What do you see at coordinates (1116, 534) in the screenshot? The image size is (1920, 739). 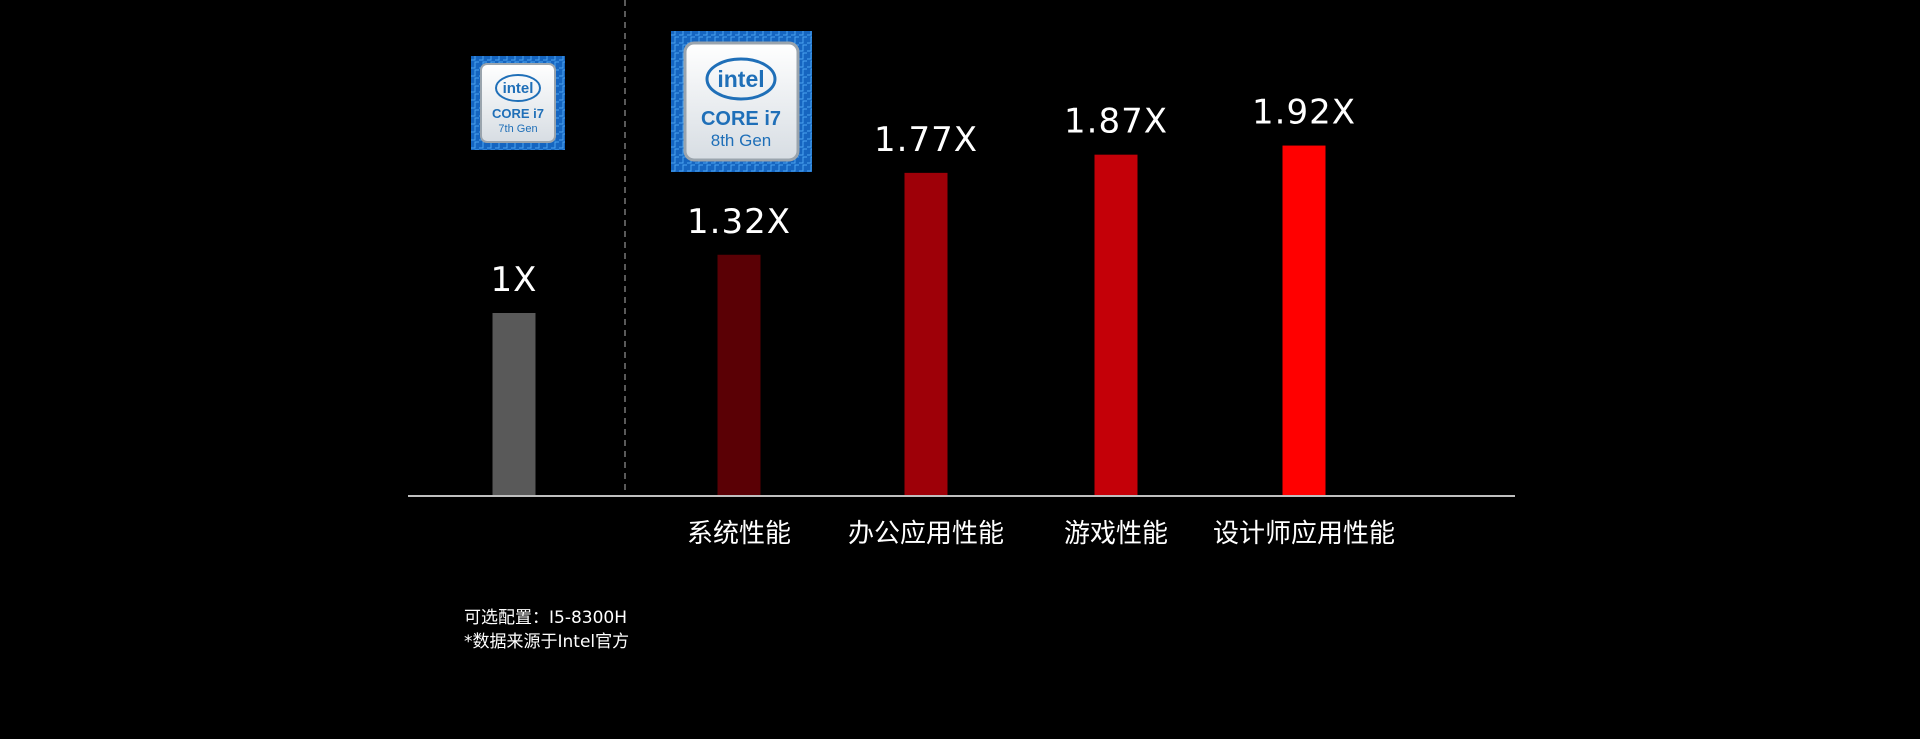 I see `category-label-3: 游戏性能` at bounding box center [1116, 534].